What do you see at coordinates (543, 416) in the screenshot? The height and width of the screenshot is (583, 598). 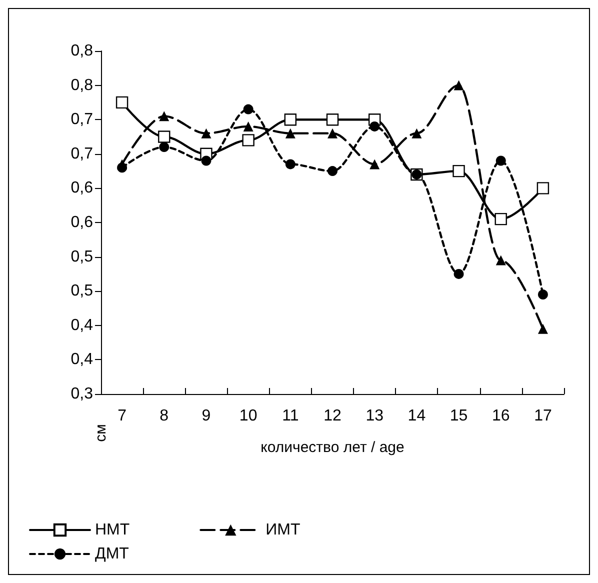 I see `x-tick-label: 17` at bounding box center [543, 416].